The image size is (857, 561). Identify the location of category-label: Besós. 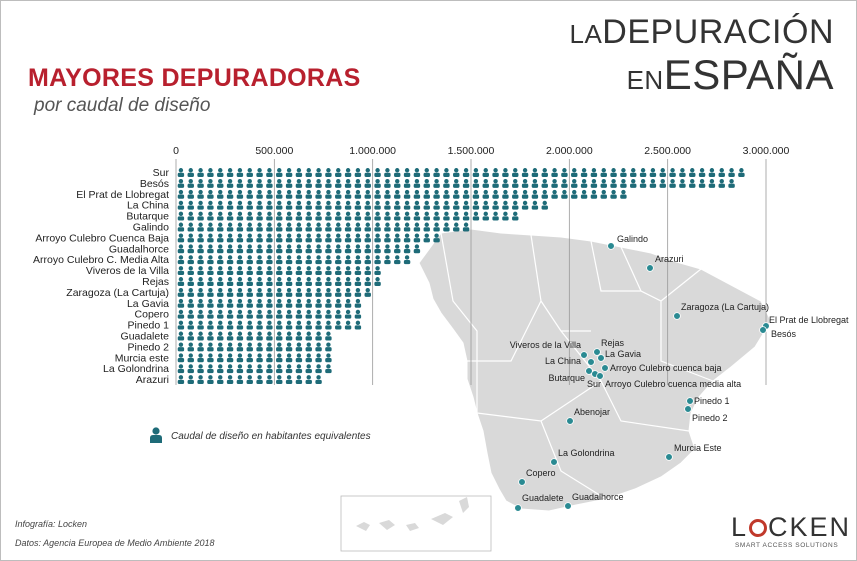
(154, 184).